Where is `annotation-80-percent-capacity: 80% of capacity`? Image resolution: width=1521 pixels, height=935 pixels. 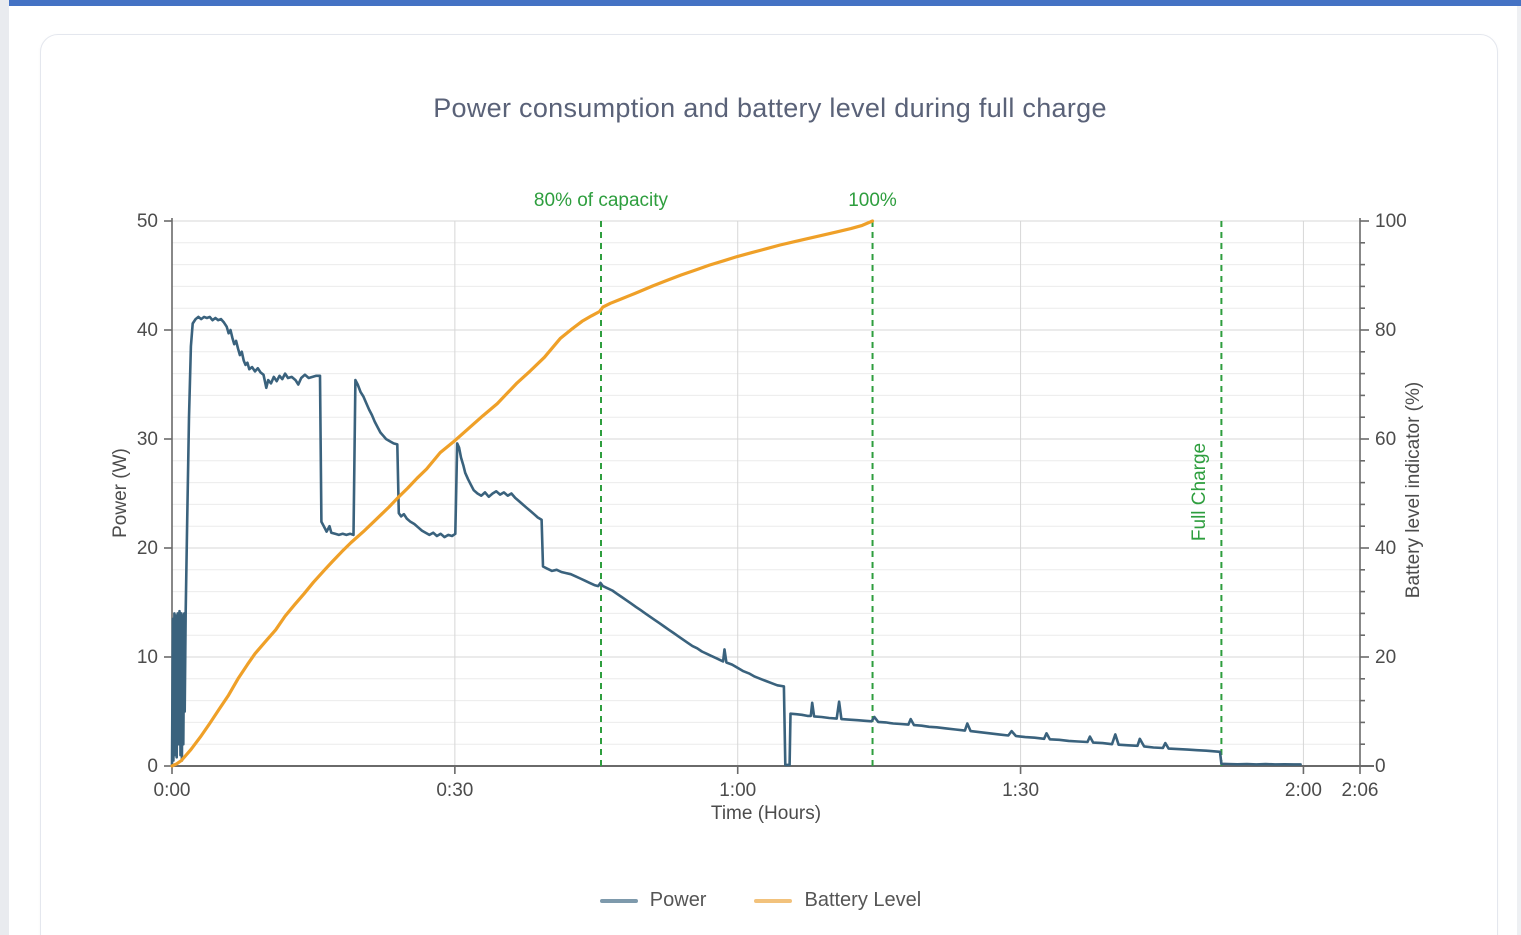 annotation-80-percent-capacity: 80% of capacity is located at coordinates (601, 200).